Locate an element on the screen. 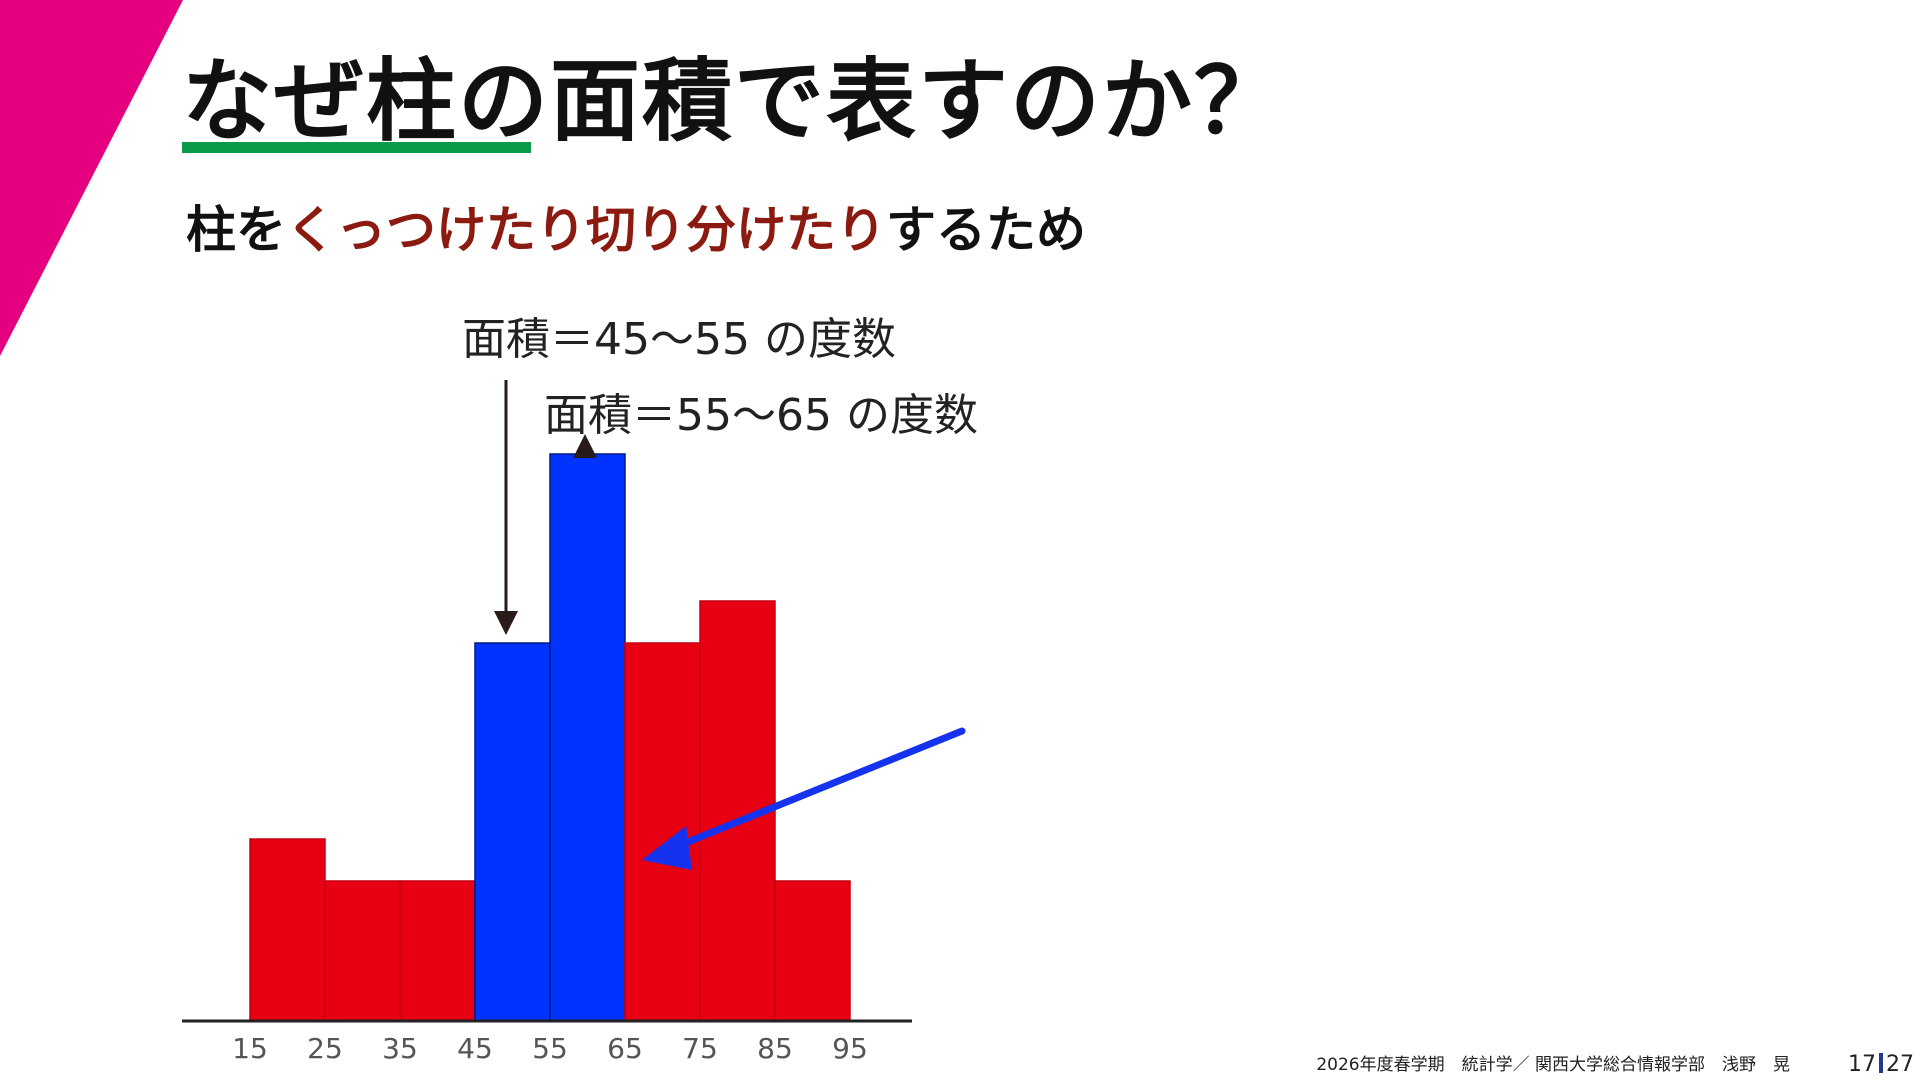  subtitle-prefix: 柱を is located at coordinates (236, 230).